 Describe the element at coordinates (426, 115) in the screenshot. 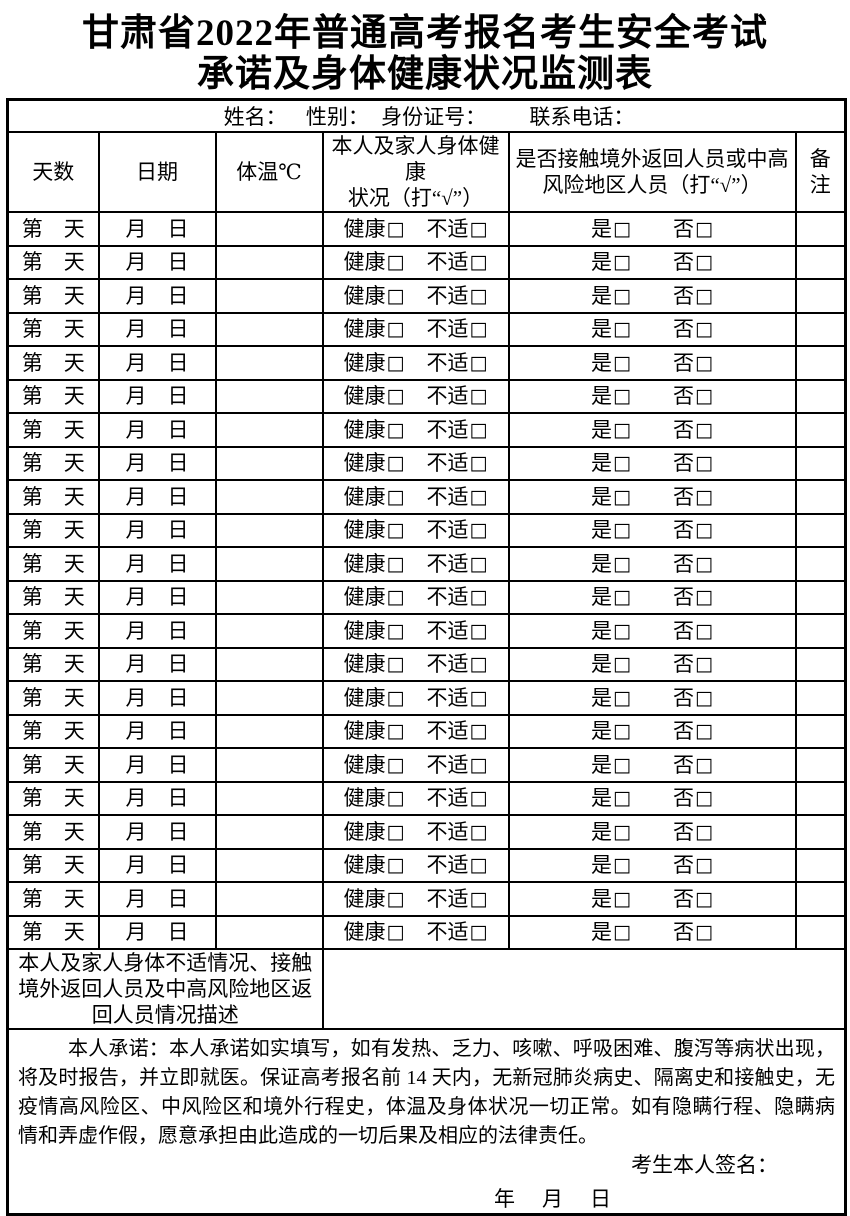

I see `info-cell: 姓名： 性别： 身份证号： 联系电话：` at that location.